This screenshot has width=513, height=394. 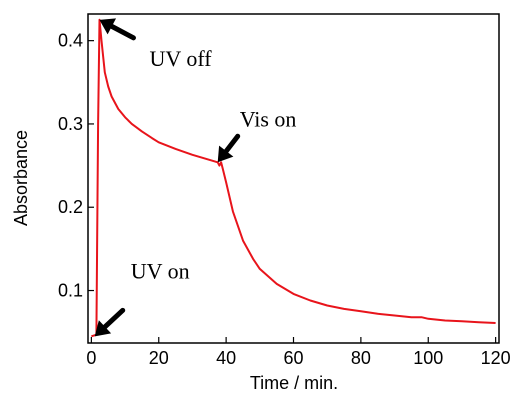 What do you see at coordinates (70, 124) in the screenshot?
I see `y-tick-label: 0.3` at bounding box center [70, 124].